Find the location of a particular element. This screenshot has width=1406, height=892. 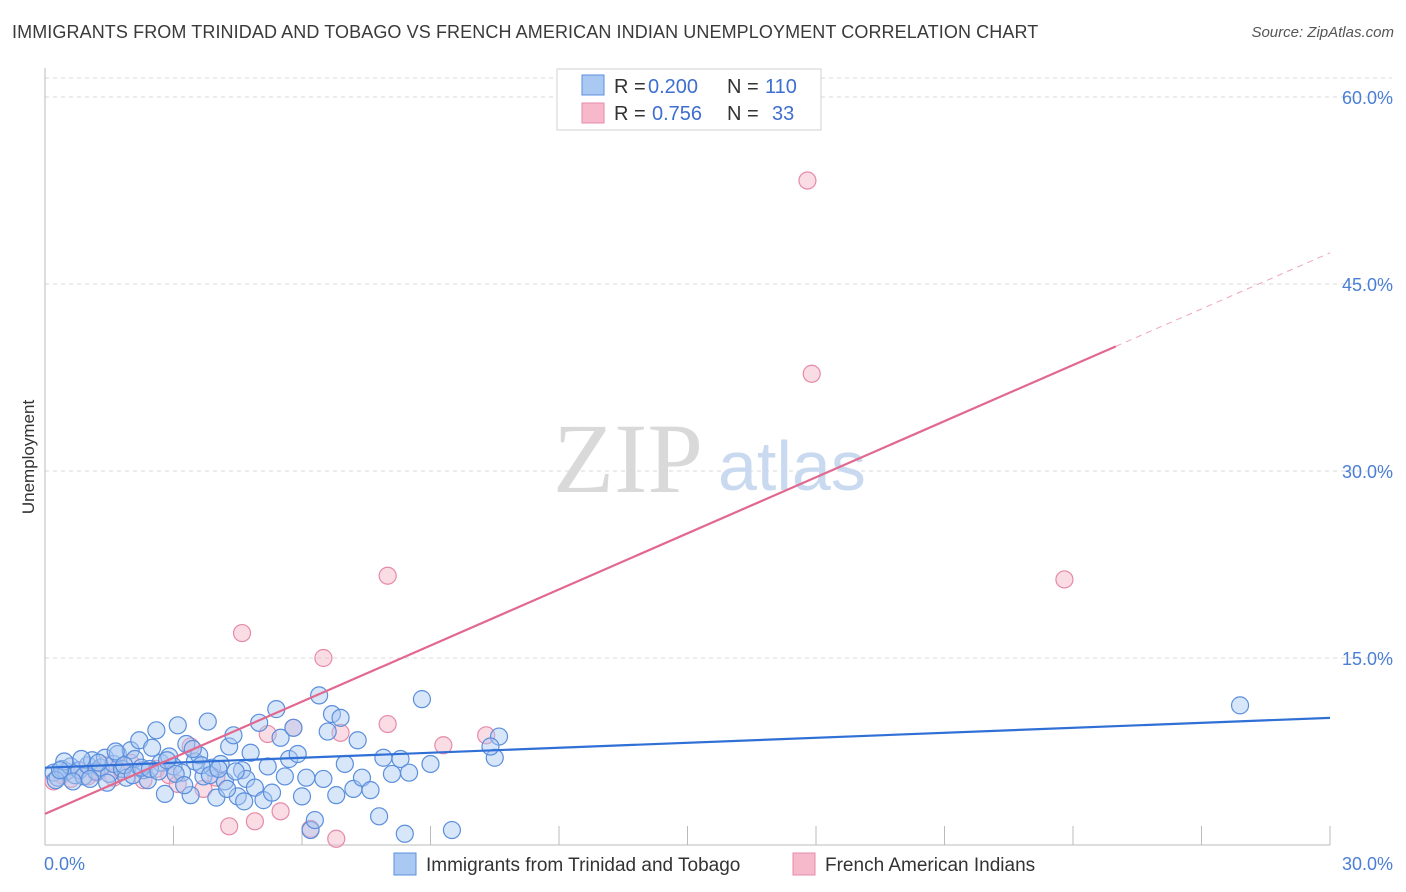

y-axis-title: Unemployment is located at coordinates (28, 457).